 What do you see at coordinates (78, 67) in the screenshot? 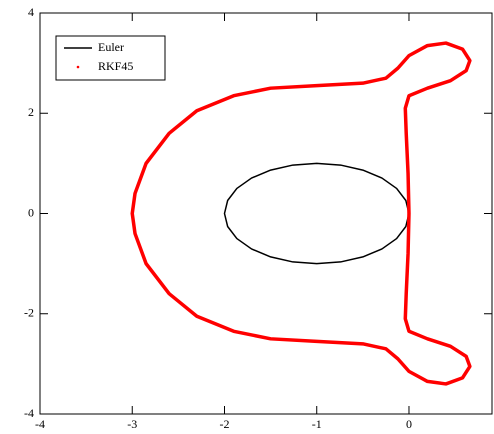
I see `legend-swatch` at bounding box center [78, 67].